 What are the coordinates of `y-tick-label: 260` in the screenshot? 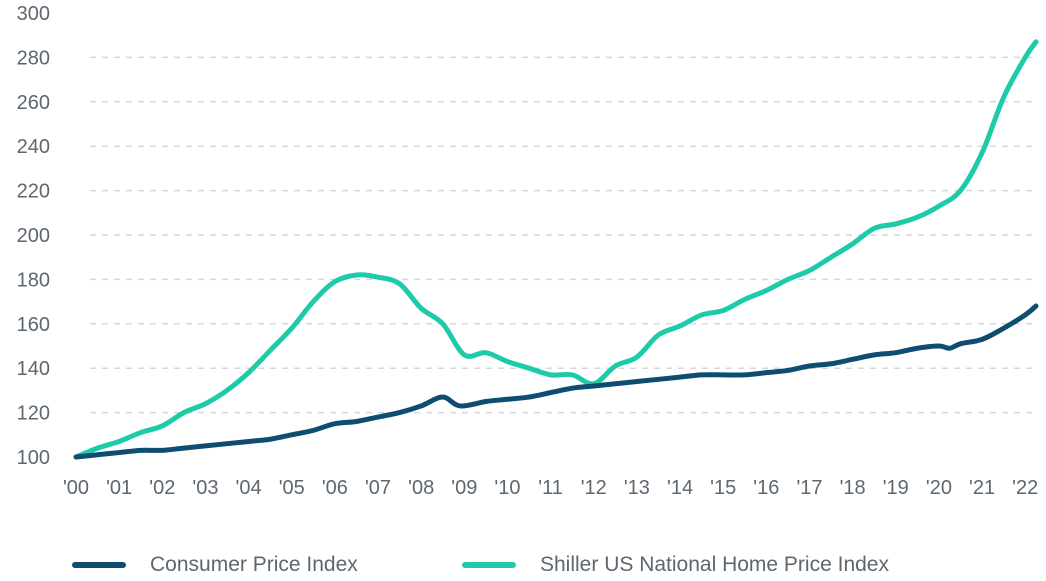 It's located at (33, 103).